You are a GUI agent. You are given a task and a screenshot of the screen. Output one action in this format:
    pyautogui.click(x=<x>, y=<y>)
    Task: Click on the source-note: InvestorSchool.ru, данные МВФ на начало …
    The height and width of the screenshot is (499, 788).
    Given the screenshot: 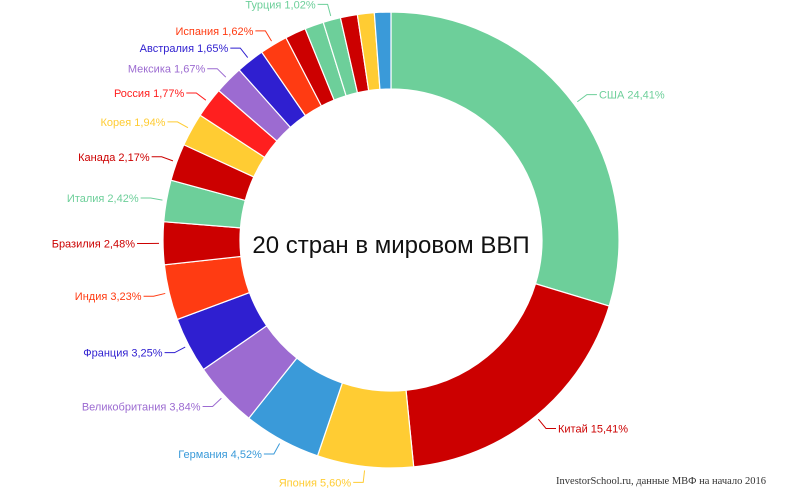 What is the action you would take?
    pyautogui.click(x=661, y=481)
    